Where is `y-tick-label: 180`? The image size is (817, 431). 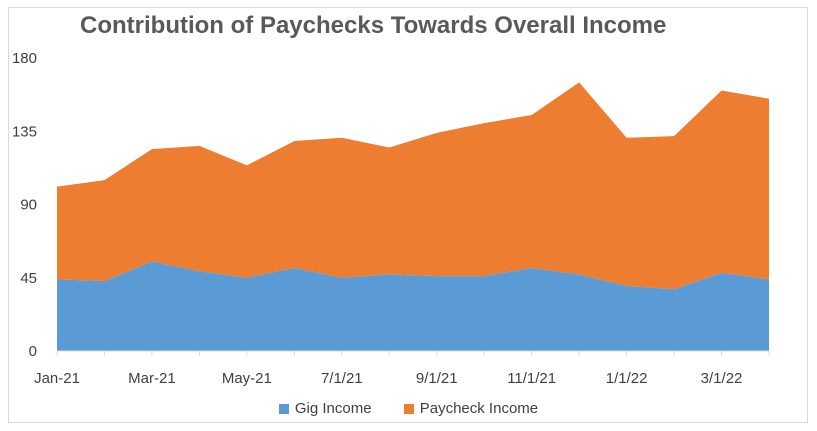 y-tick-label: 180 is located at coordinates (24, 58).